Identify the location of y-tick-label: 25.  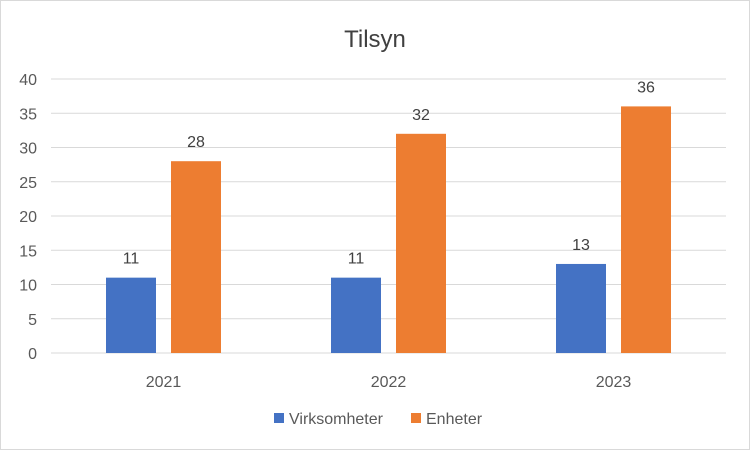
(28, 183).